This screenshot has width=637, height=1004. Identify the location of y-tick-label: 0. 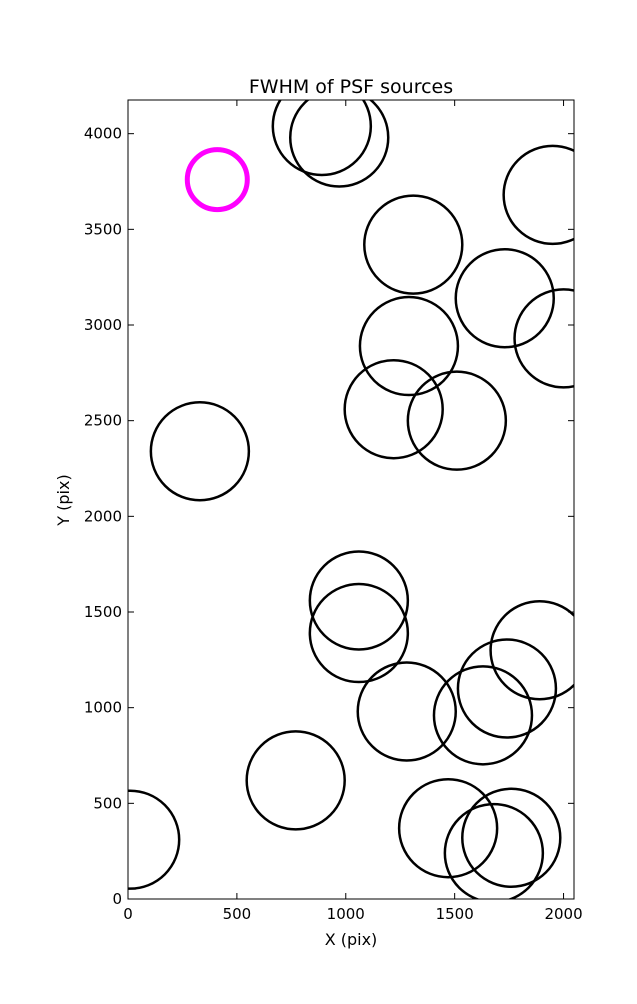
(117, 899).